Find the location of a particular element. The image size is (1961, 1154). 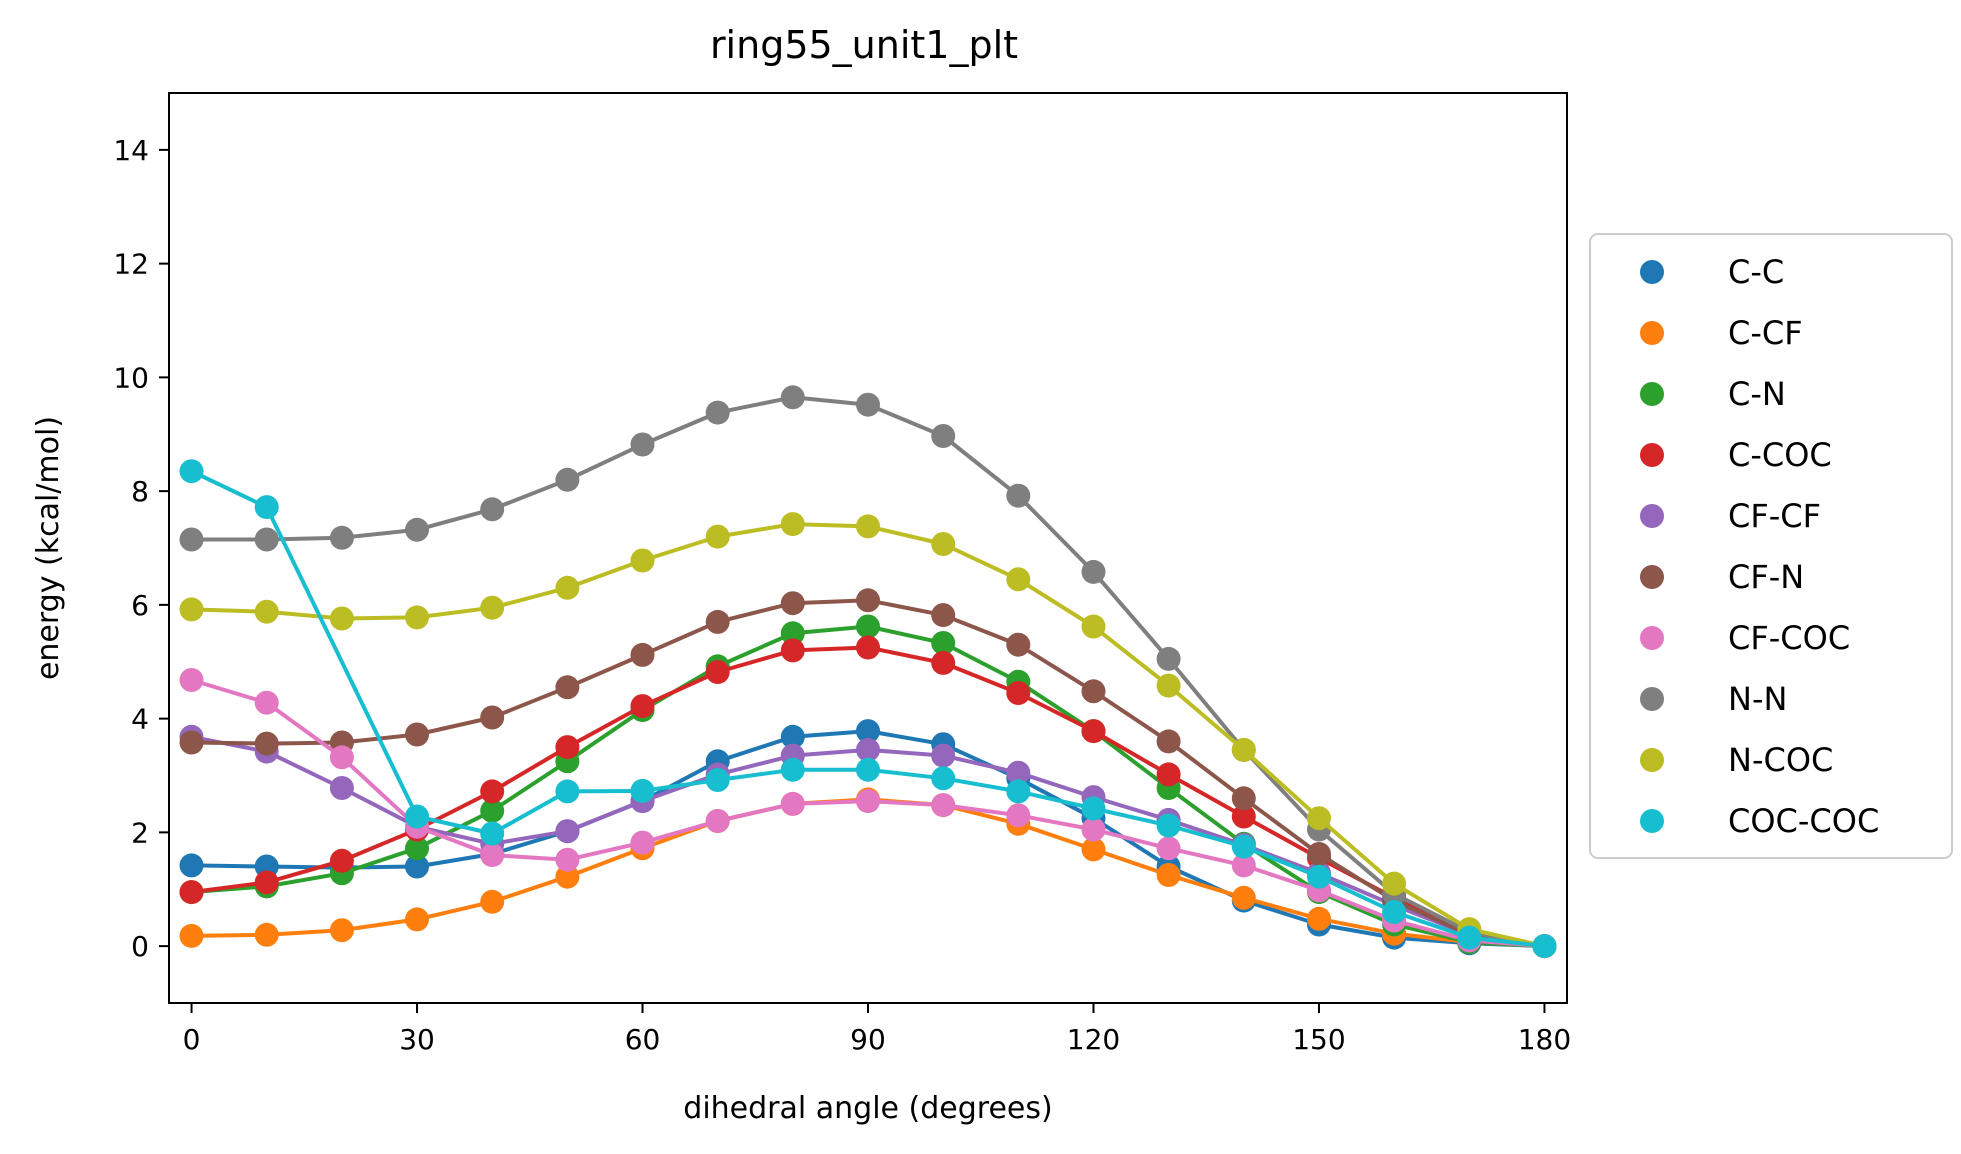

legend-label: CF-CF is located at coordinates (1774, 516).